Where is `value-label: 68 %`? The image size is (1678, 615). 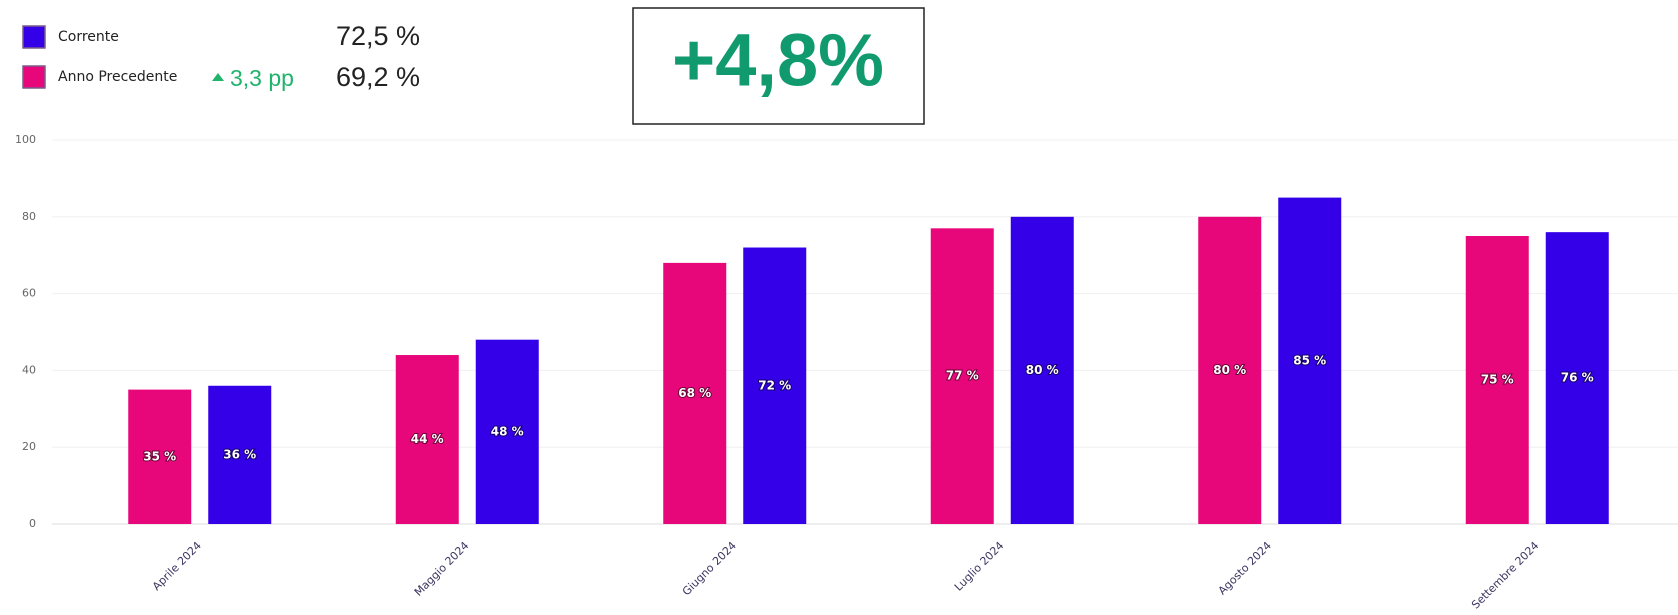 value-label: 68 % is located at coordinates (694, 393).